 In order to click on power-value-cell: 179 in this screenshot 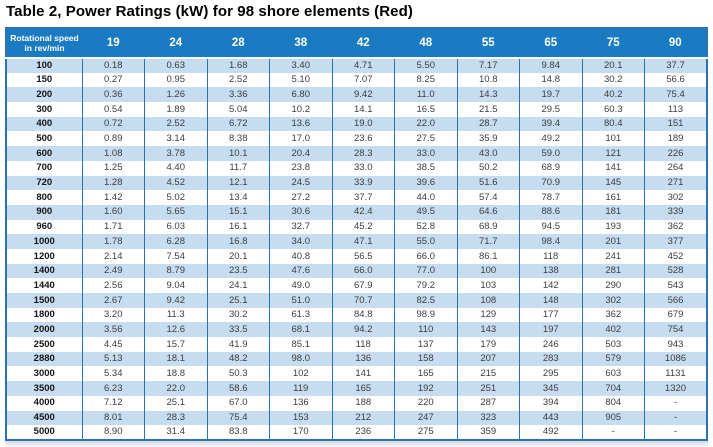, I will do `click(488, 344)`.